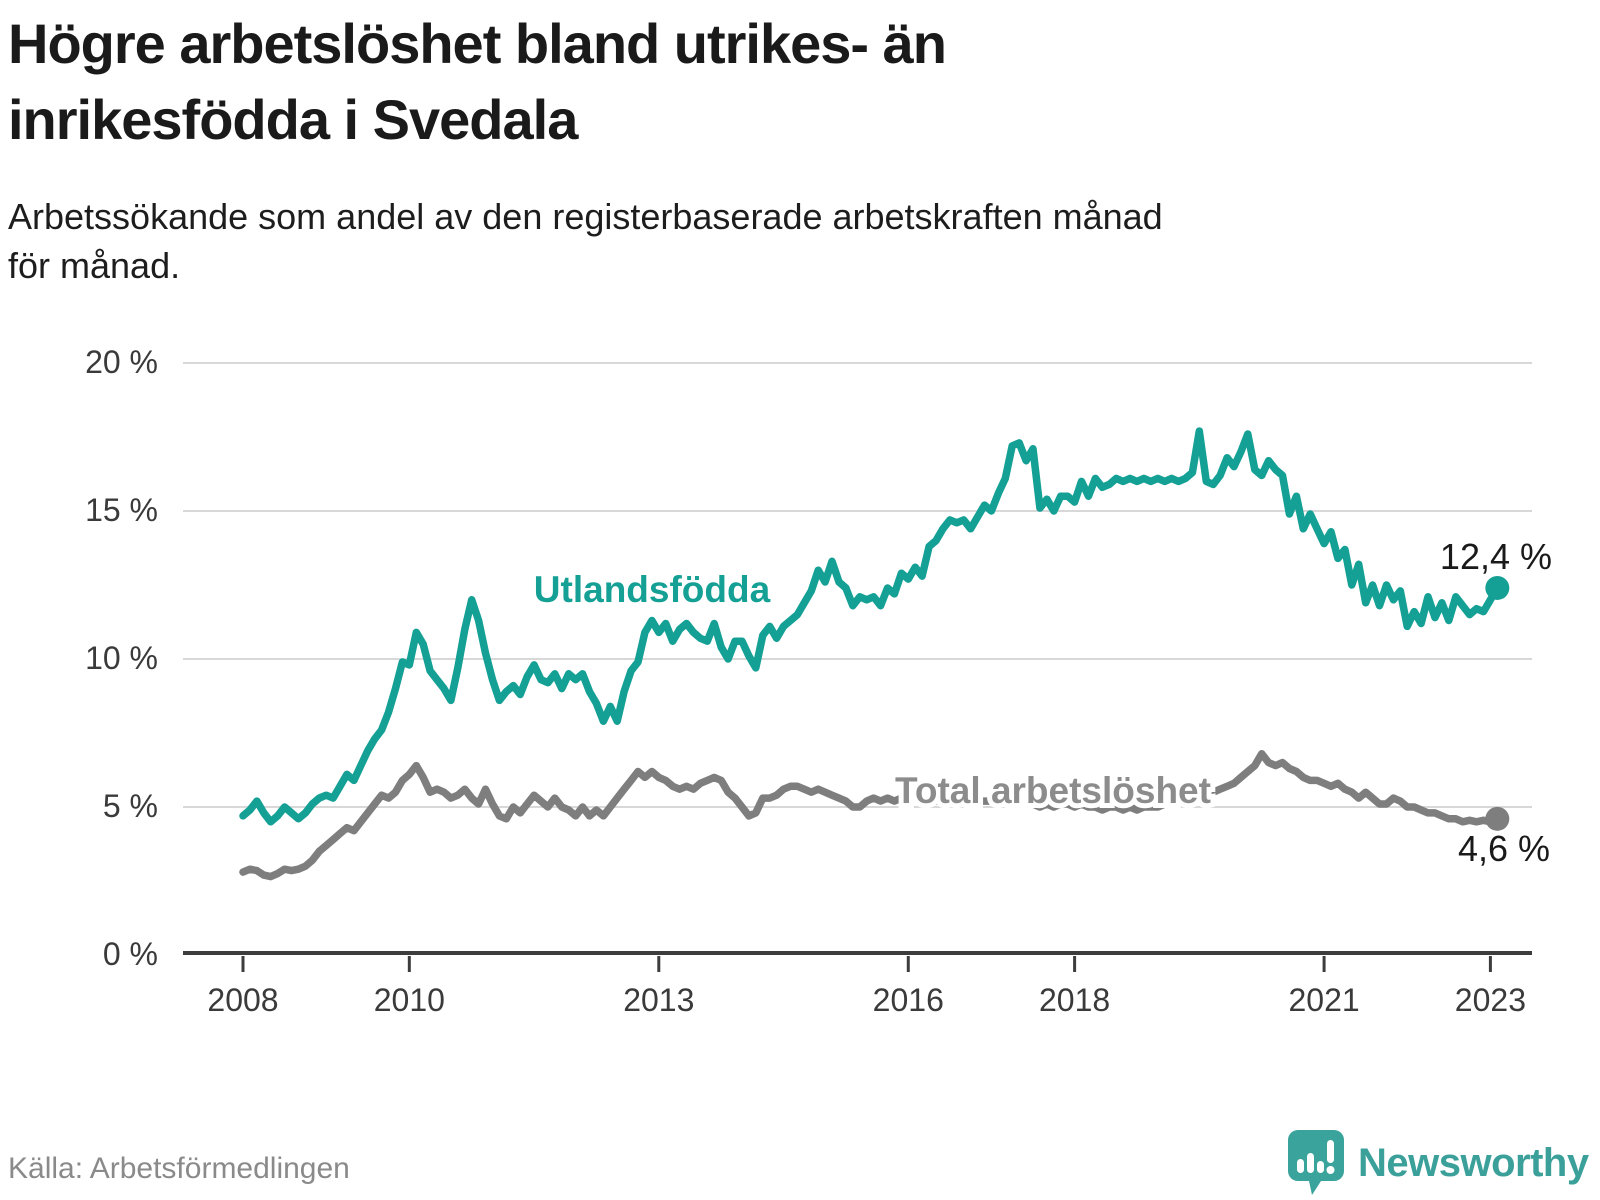 Image resolution: width=1600 pixels, height=1200 pixels. I want to click on x-tick-label: 2023, so click(1490, 1000).